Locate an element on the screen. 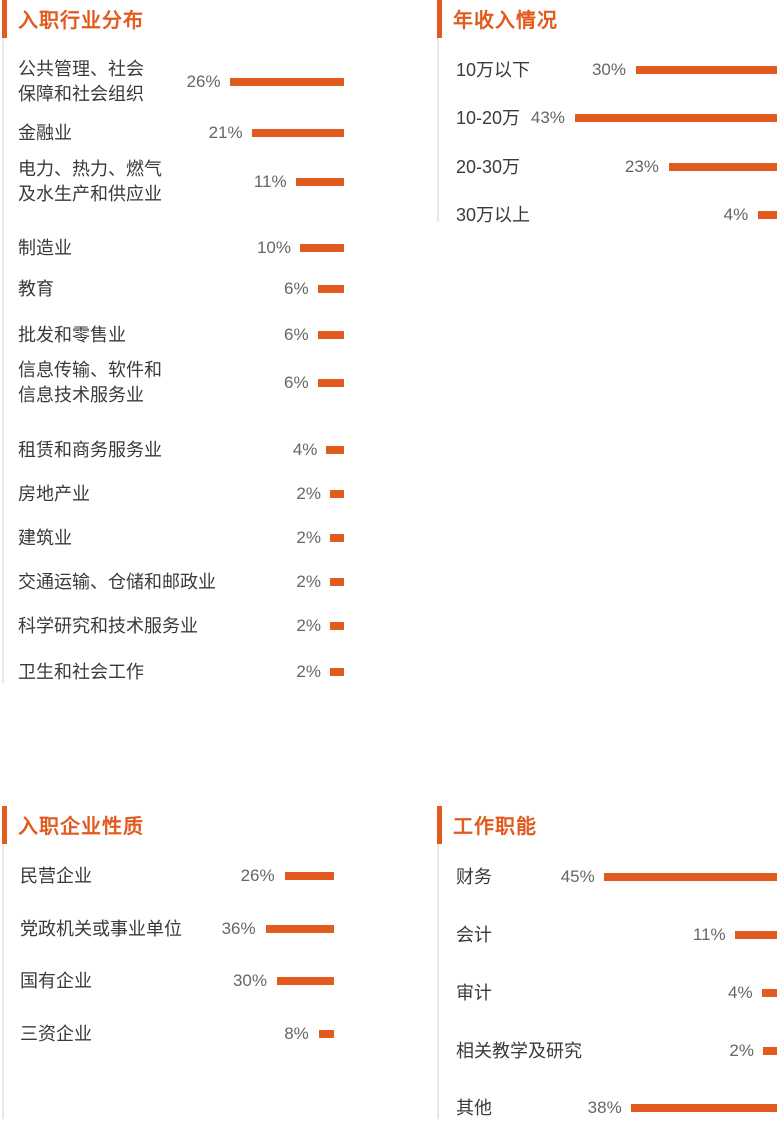 This screenshot has width=779, height=1121. category-label: 10-20万 is located at coordinates (488, 118).